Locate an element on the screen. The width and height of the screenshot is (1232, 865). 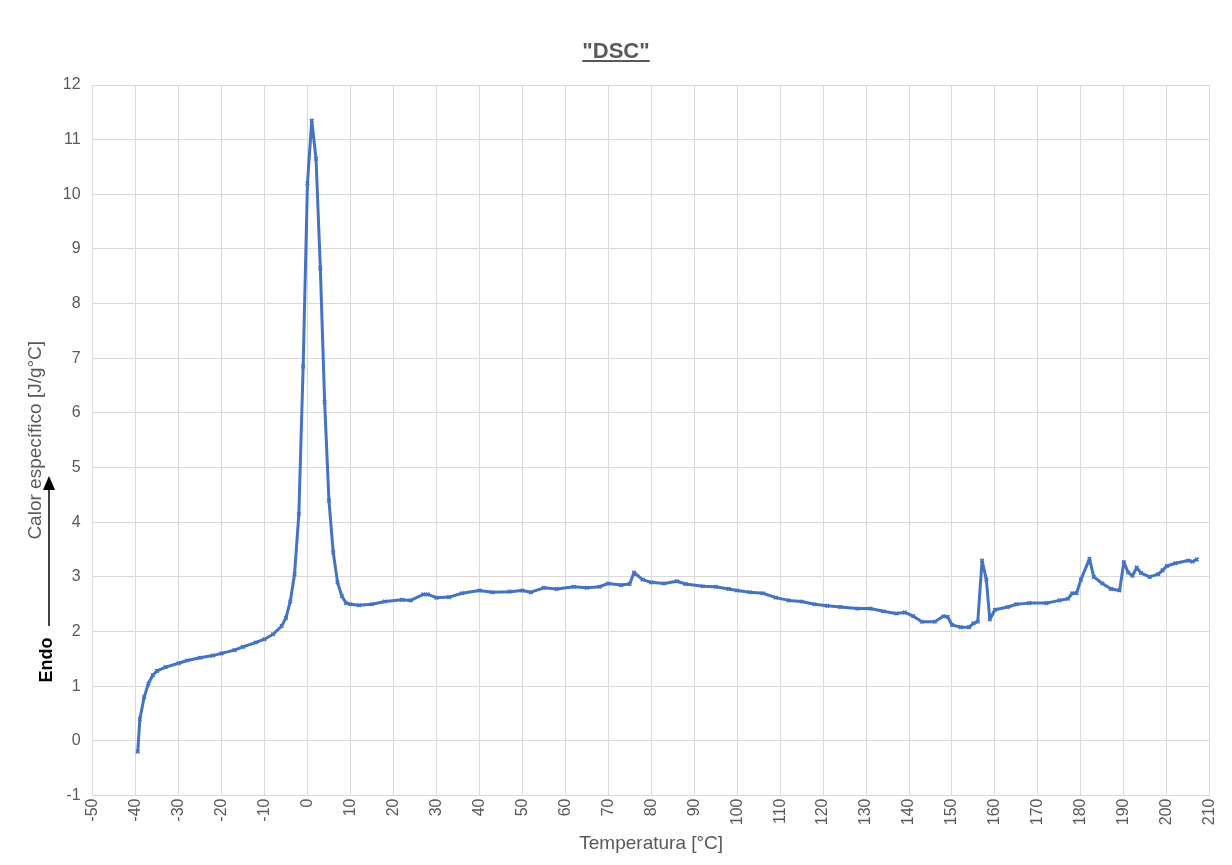
y-tick-label: 11 is located at coordinates (72, 139).